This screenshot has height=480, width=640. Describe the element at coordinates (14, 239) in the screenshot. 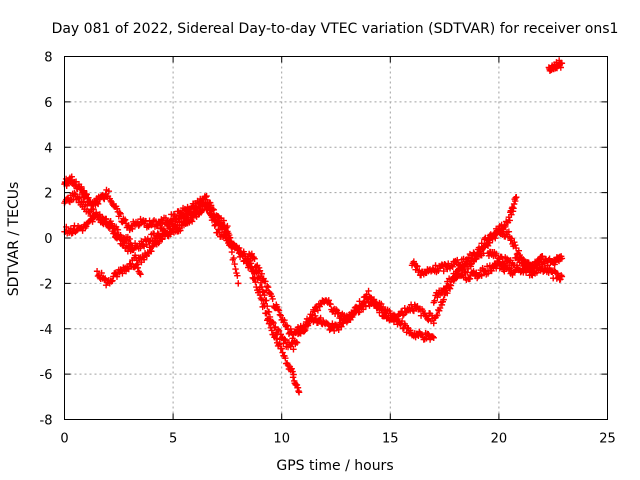

I see `y-axis-label: SDTVAR / TECUs` at that location.